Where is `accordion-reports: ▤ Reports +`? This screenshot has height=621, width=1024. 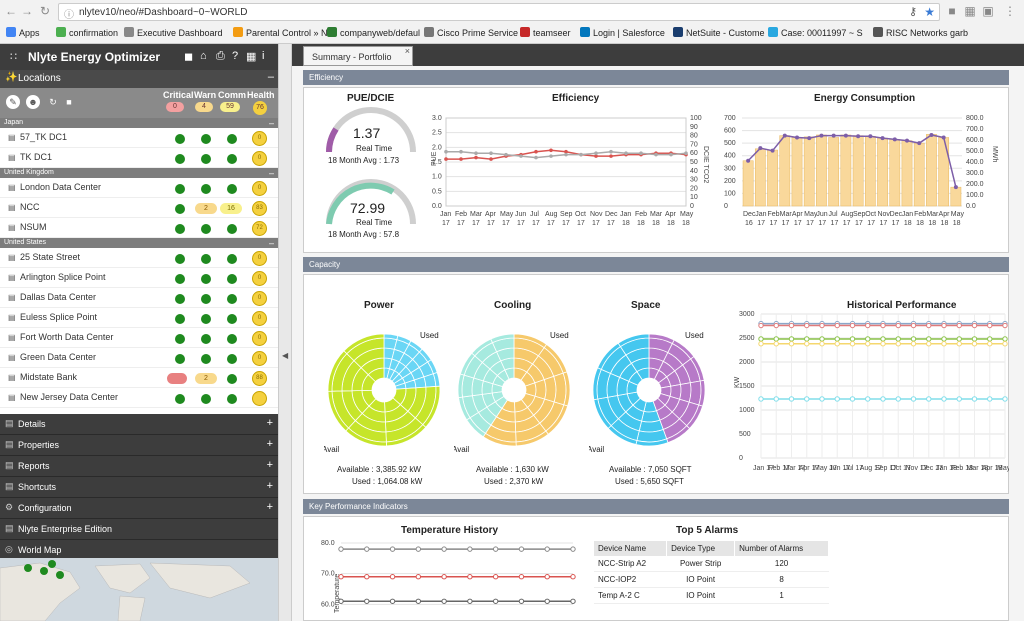 accordion-reports: ▤ Reports + is located at coordinates (139, 466).